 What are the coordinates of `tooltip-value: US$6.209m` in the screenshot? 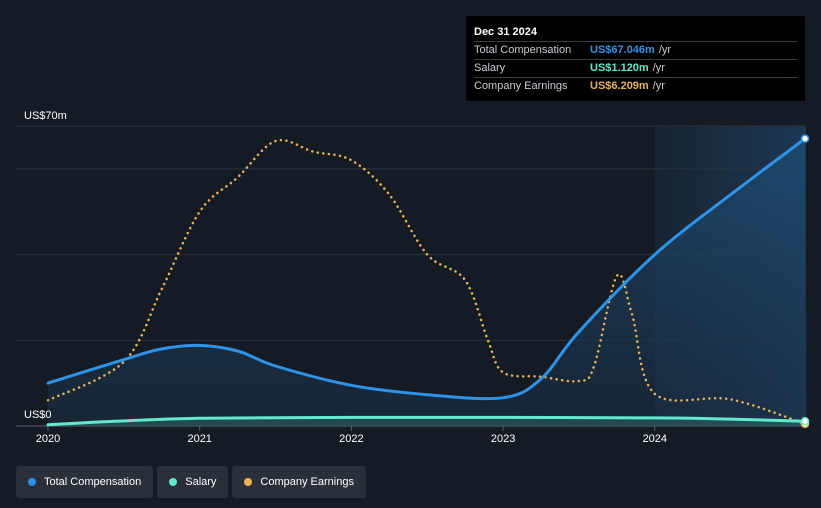 It's located at (619, 86).